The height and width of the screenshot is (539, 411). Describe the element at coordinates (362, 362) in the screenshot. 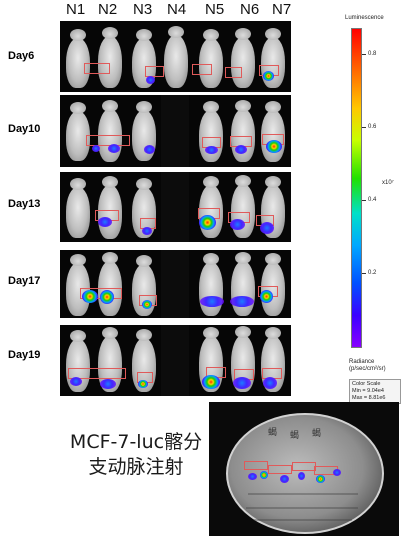

I see `radiance-title: Radiance` at that location.